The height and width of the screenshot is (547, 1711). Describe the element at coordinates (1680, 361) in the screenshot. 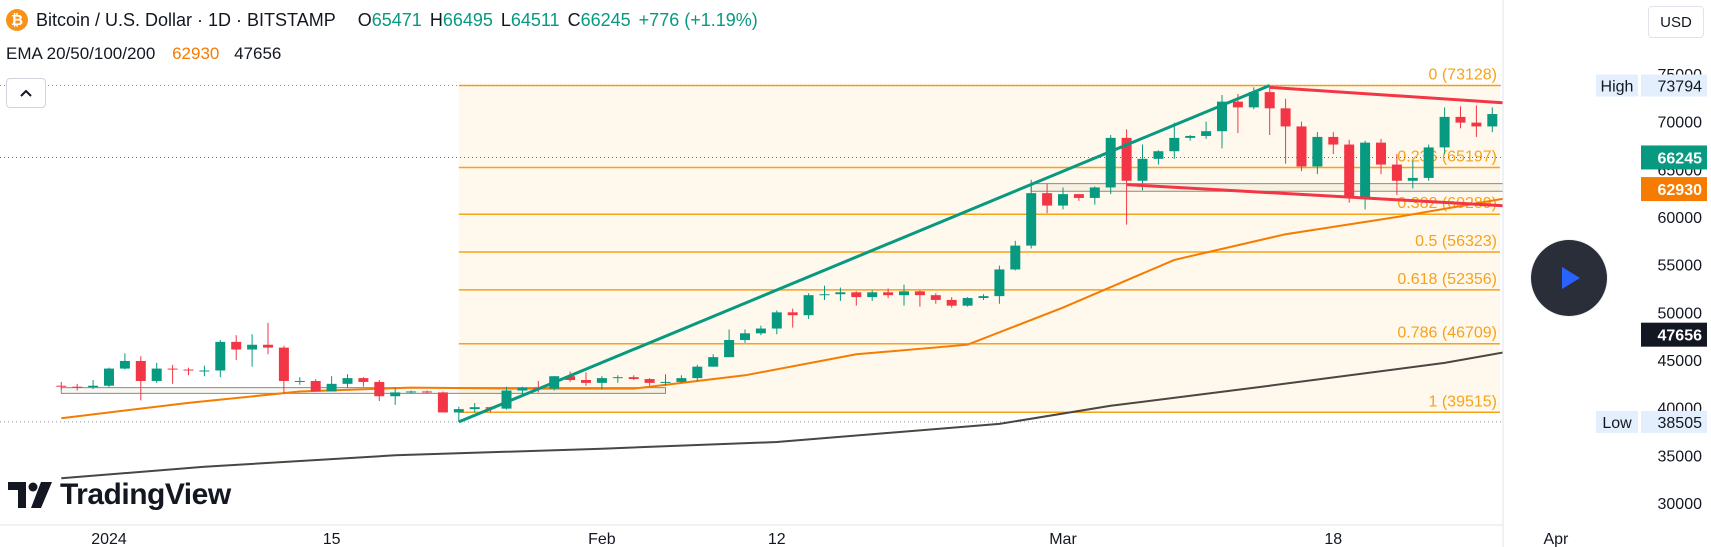

I see `y-tick-label: 45000` at that location.